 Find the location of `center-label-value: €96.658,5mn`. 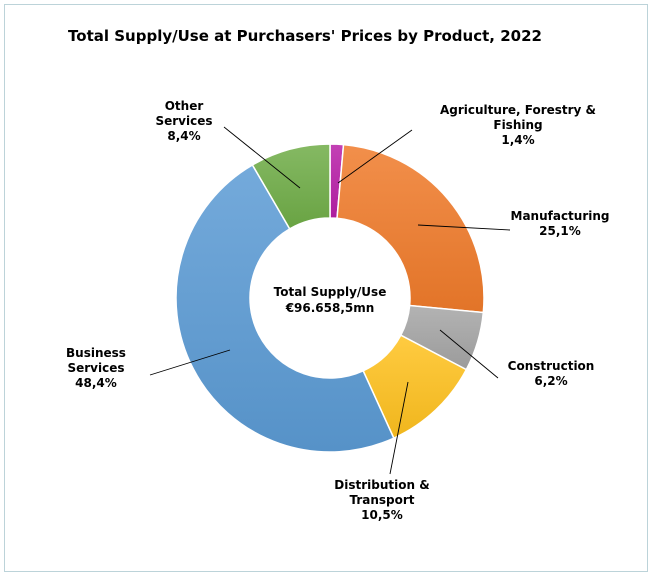

center-label-value: €96.658,5mn is located at coordinates (330, 308).